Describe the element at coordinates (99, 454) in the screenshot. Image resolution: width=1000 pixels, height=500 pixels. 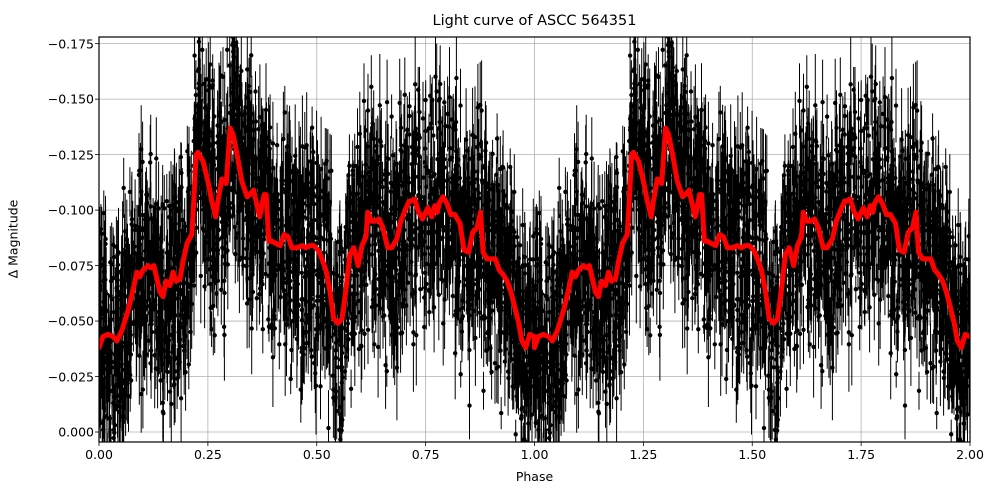
I see `x-tick-label: 0.00` at that location.